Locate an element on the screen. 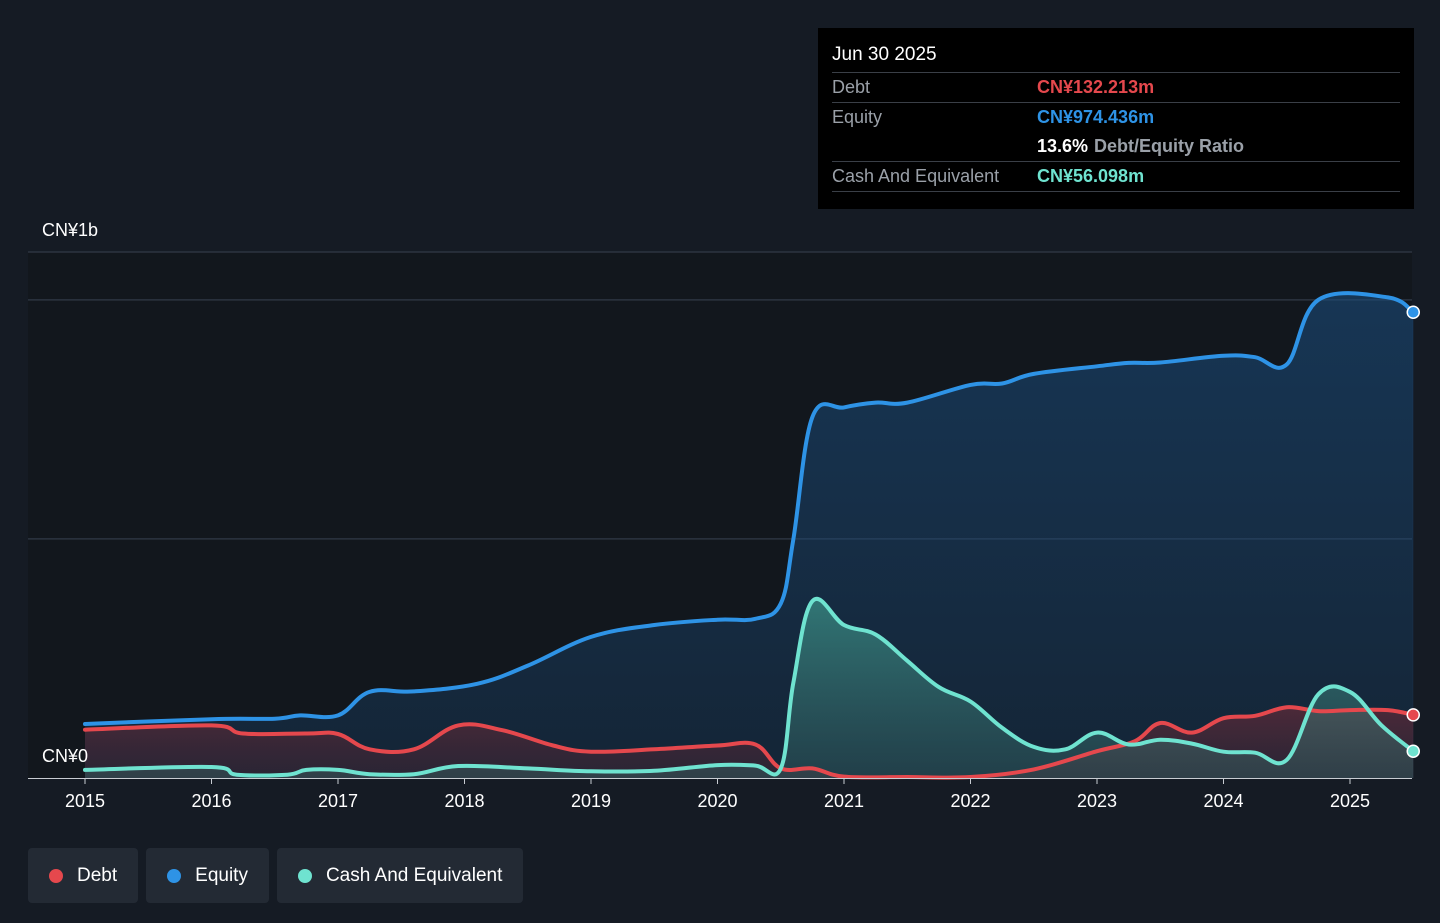 This screenshot has width=1440, height=923. legend-label-cash: Cash And Equivalent is located at coordinates (414, 875).